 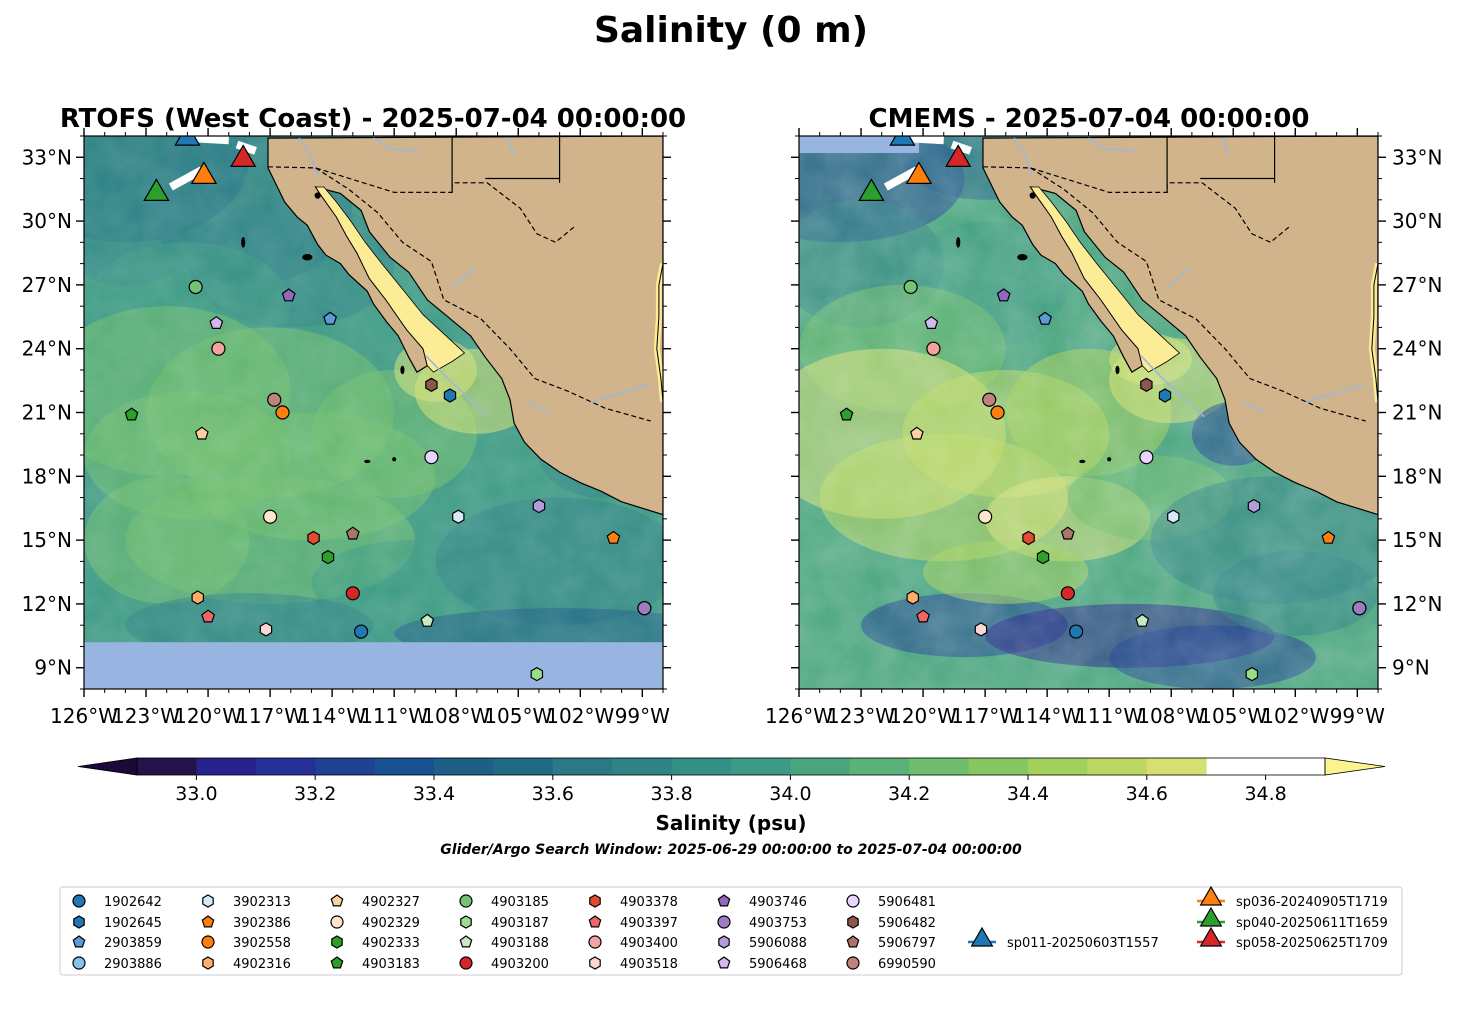 What do you see at coordinates (1312, 902) in the screenshot?
I see `legend-label-sp036-20240905T1719: sp036-20240905T1719` at bounding box center [1312, 902].